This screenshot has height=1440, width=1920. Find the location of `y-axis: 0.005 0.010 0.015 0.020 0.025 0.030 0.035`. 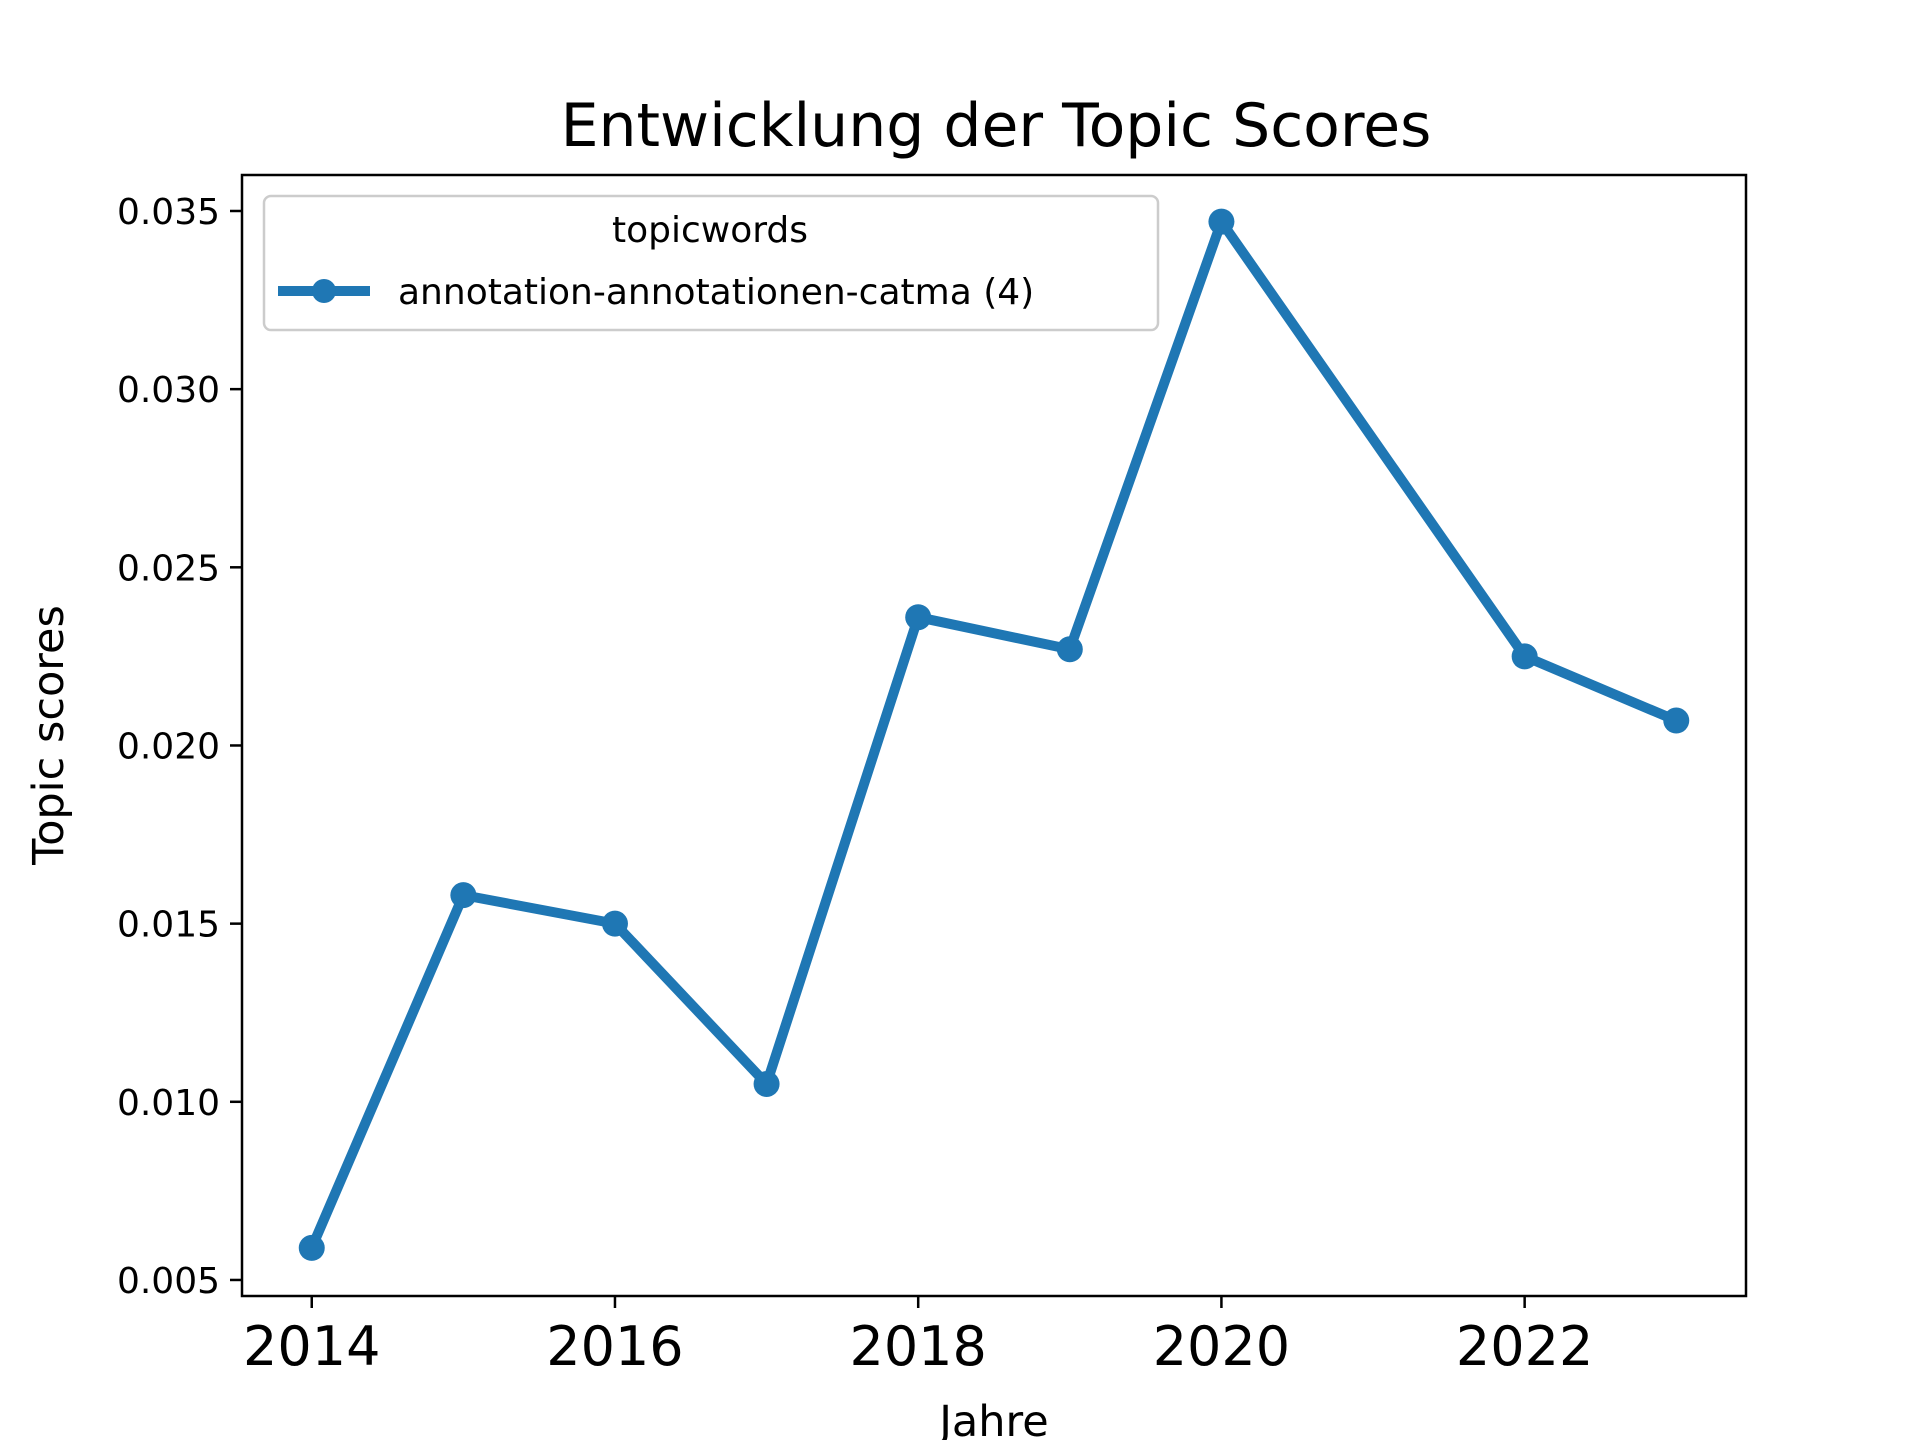

y-axis: 0.005 0.010 0.015 0.020 0.025 0.030 0.035 is located at coordinates (179, 747).